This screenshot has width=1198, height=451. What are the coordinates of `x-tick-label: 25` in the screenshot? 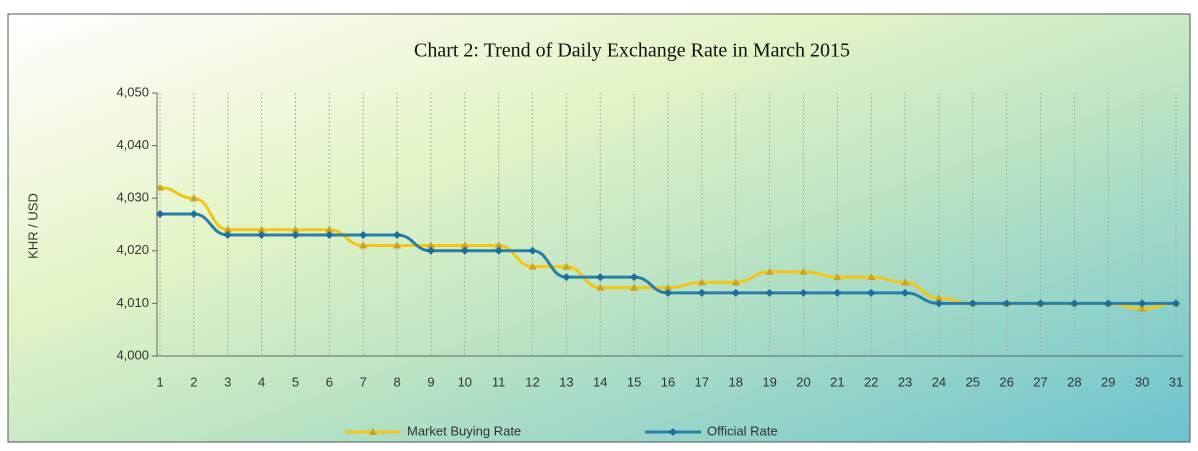 It's located at (973, 381).